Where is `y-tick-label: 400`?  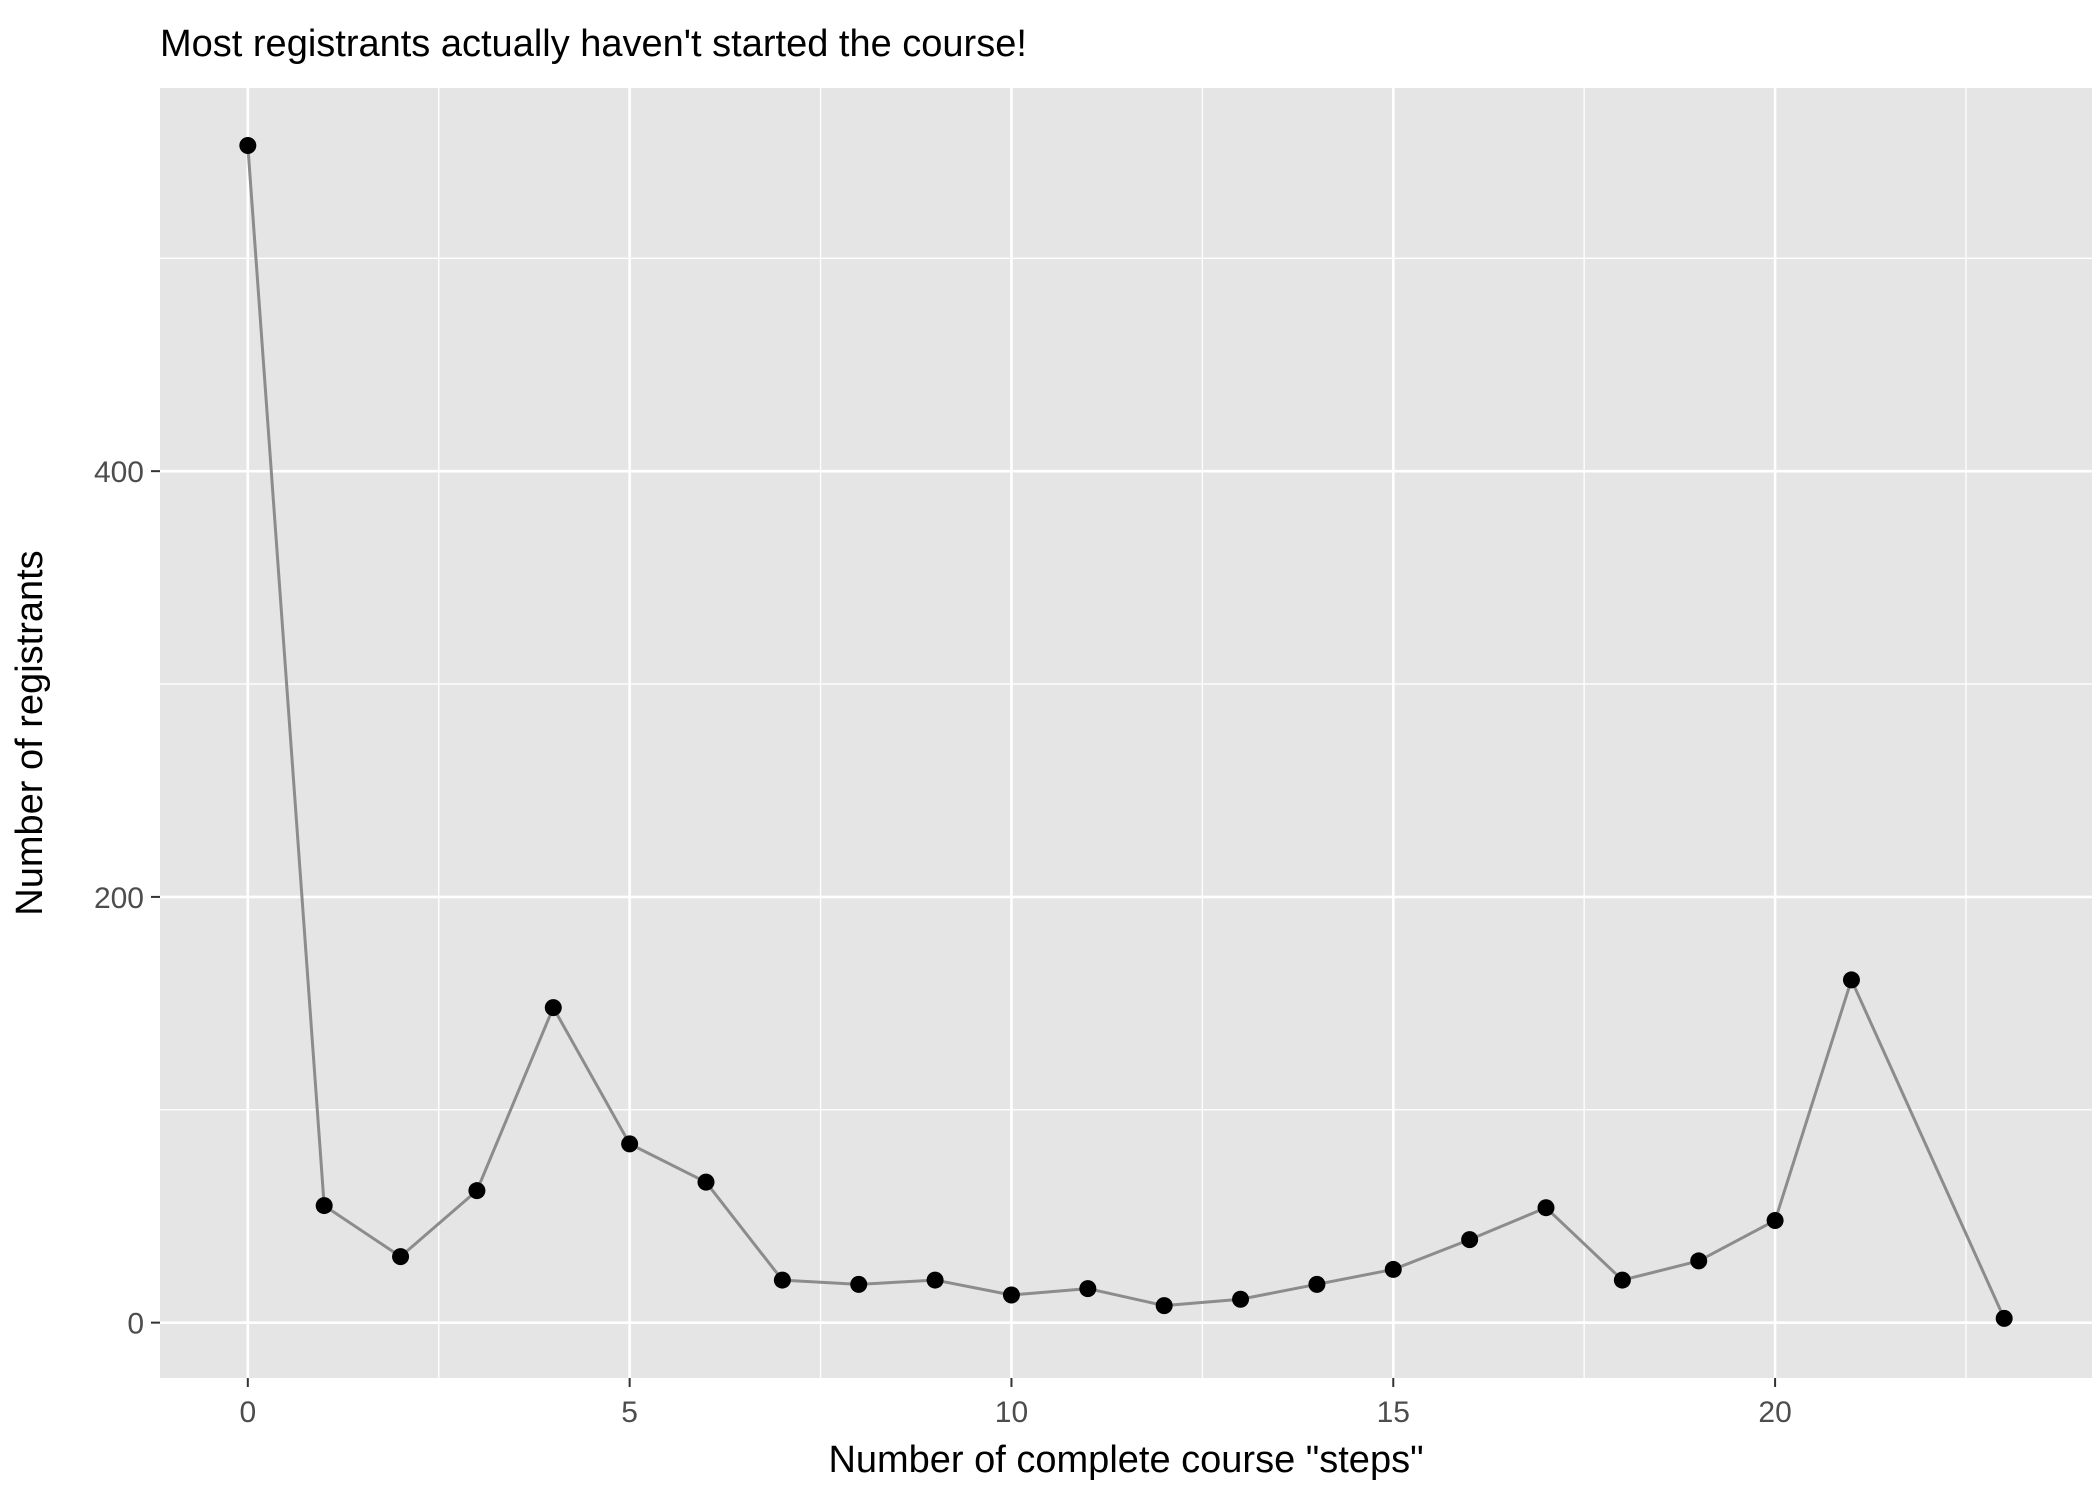 y-tick-label: 400 is located at coordinates (119, 472).